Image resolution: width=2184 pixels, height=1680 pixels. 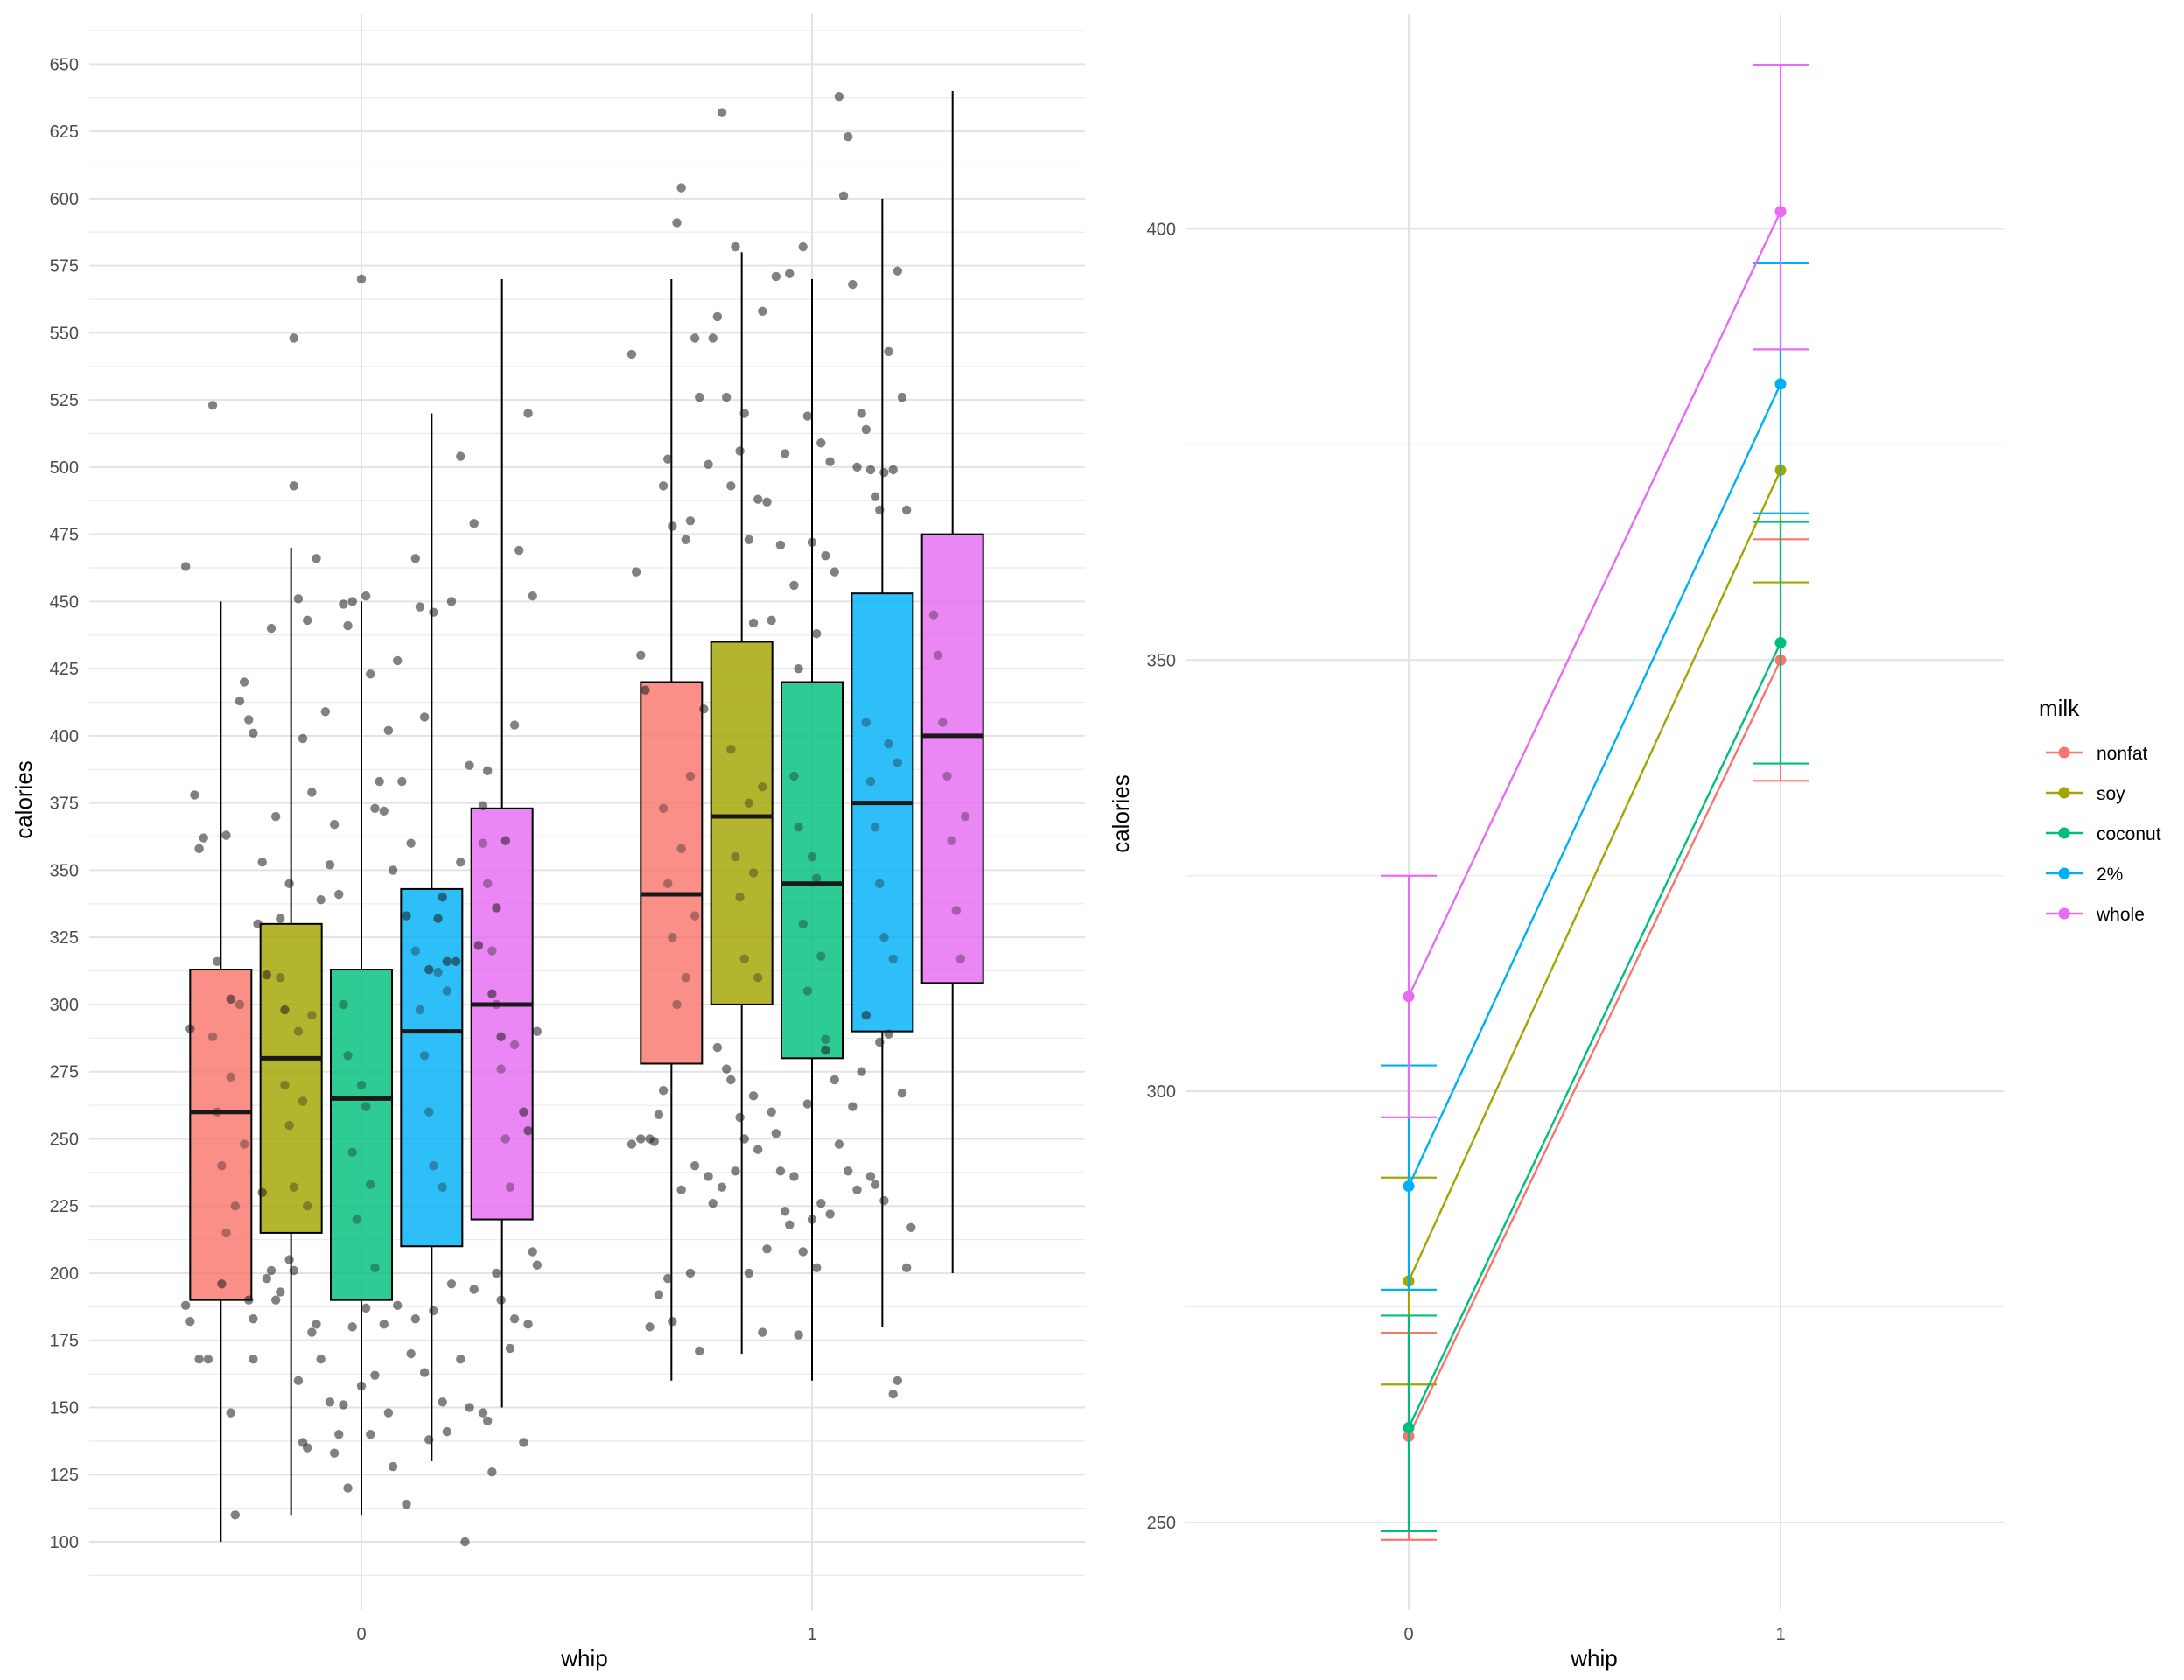 What do you see at coordinates (23, 799) in the screenshot?
I see `boxplot-y-axis-title: calories` at bounding box center [23, 799].